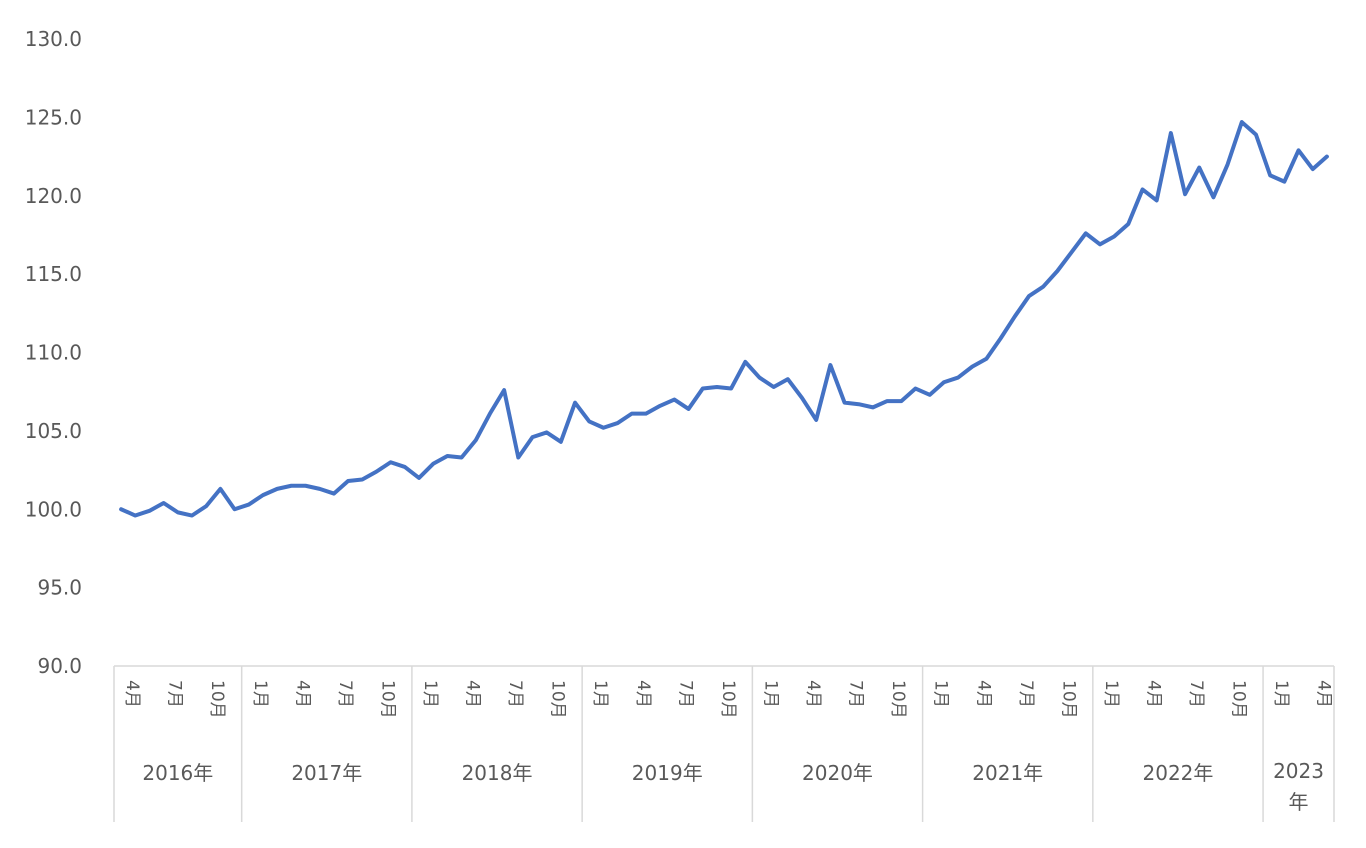  What do you see at coordinates (59, 666) in the screenshot?
I see `y-tick-label: 90.0` at bounding box center [59, 666].